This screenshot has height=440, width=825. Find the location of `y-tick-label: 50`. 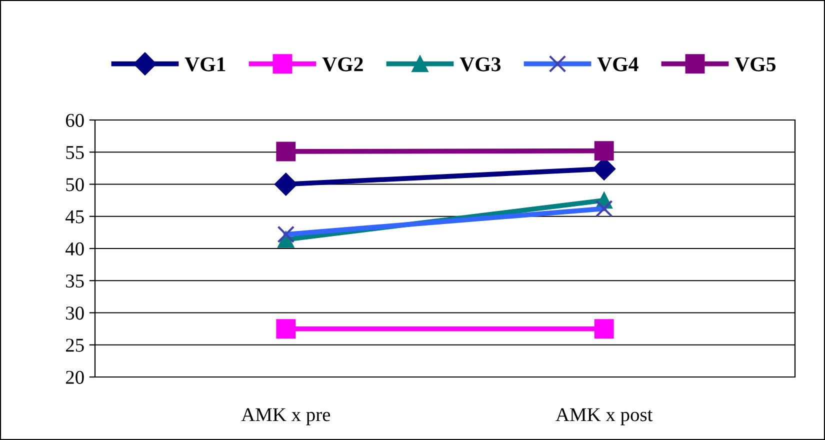

y-tick-label: 50 is located at coordinates (75, 185).